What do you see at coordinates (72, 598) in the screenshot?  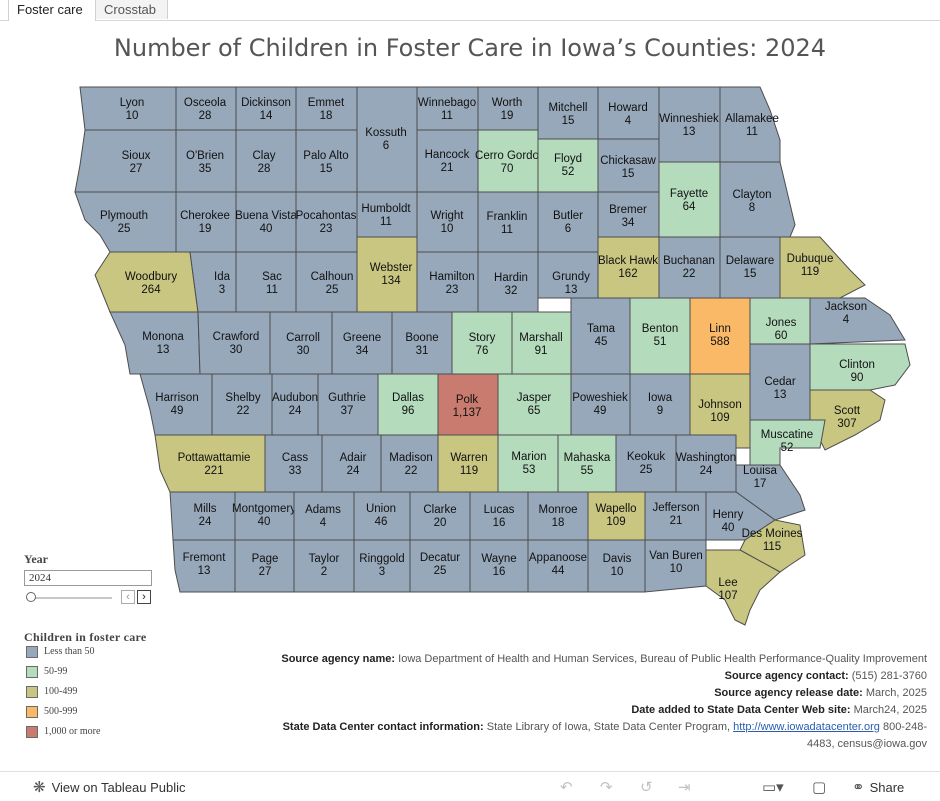 I see `year-slider-track` at bounding box center [72, 598].